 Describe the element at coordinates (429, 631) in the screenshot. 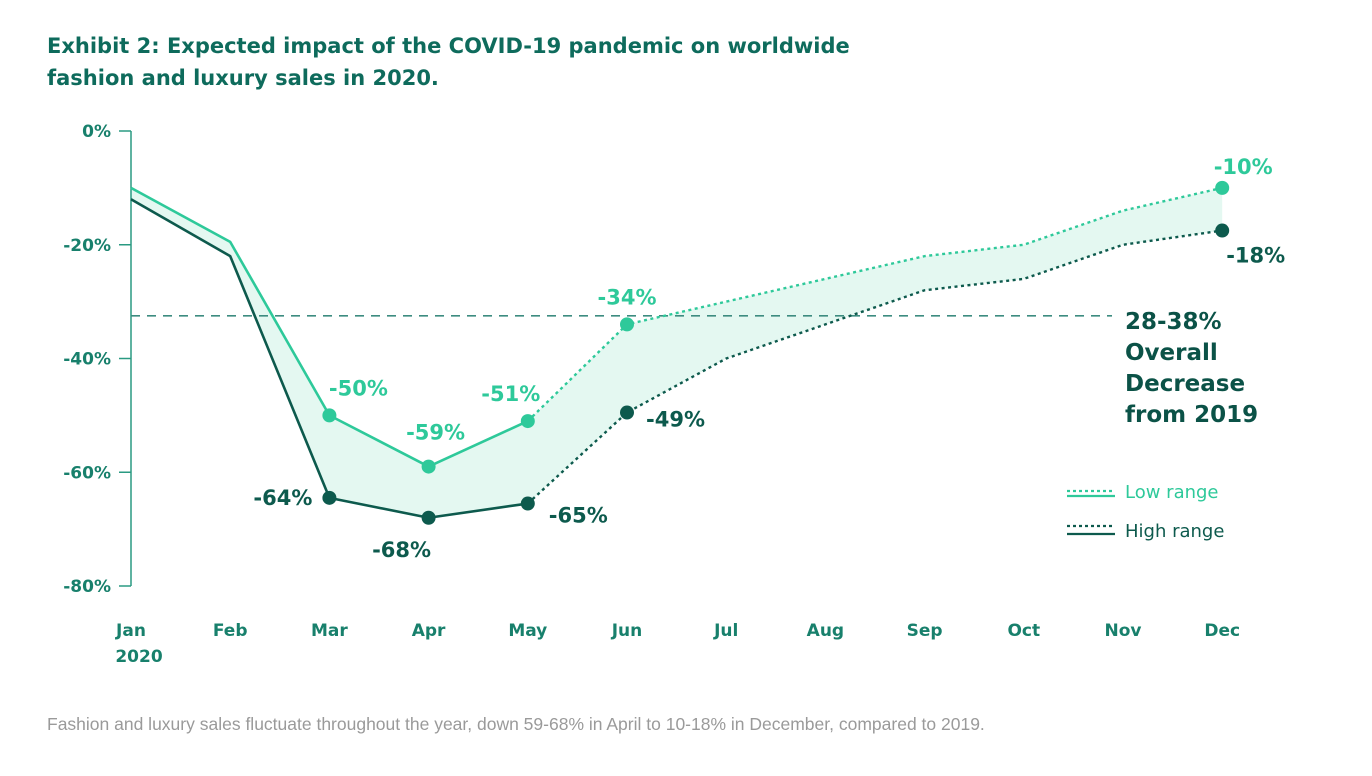

I see `x-tick-label: Apr` at that location.